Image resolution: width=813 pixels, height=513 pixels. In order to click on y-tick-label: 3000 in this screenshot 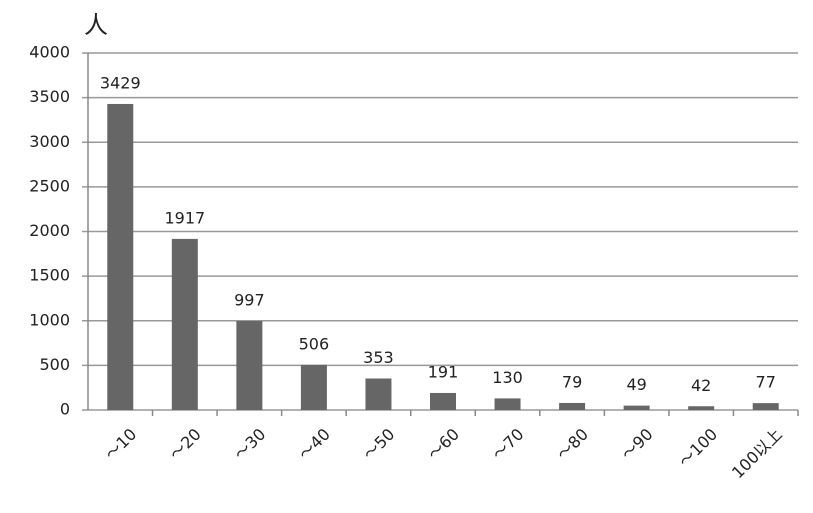, I will do `click(49, 141)`.